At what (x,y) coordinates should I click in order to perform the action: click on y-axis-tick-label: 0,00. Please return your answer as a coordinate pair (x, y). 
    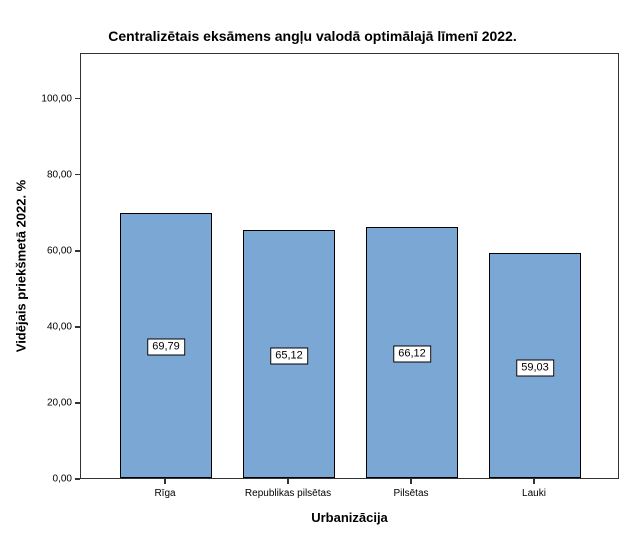
    Looking at the image, I should click on (62, 479).